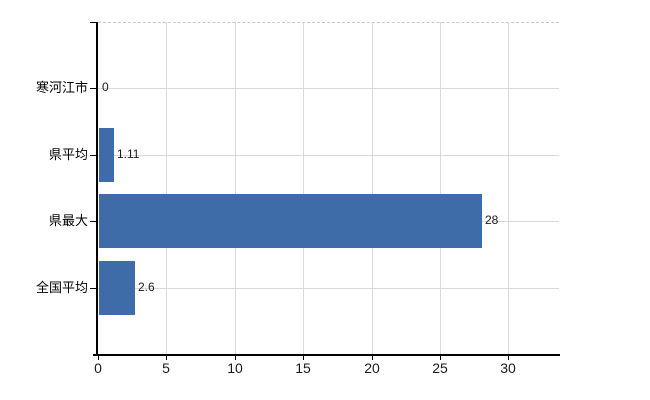  Describe the element at coordinates (303, 368) in the screenshot. I see `x-axis-tick-label: 15` at that location.